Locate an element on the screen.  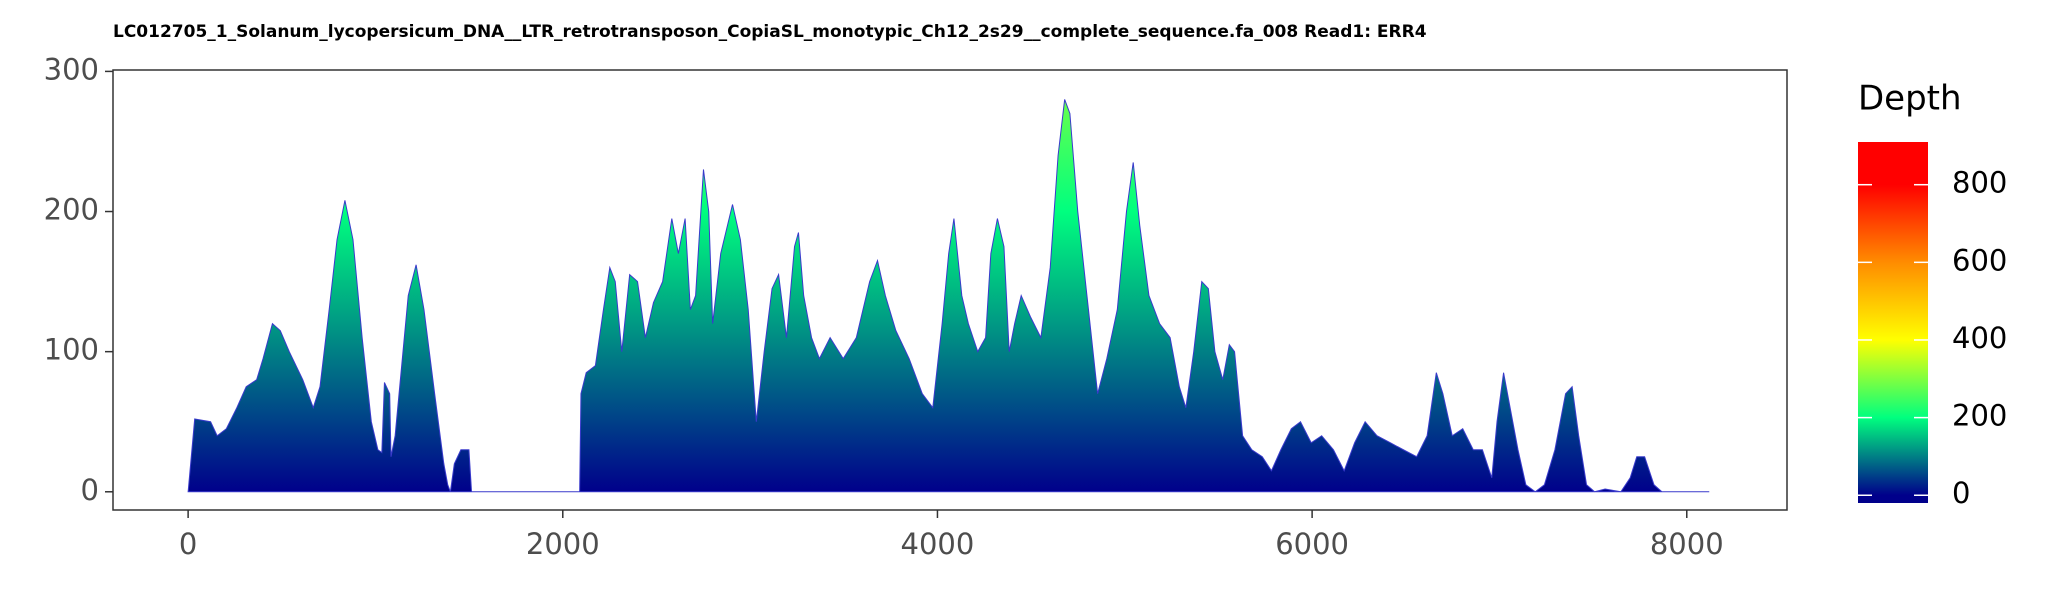
x-tick-label: 2000 is located at coordinates (563, 544).